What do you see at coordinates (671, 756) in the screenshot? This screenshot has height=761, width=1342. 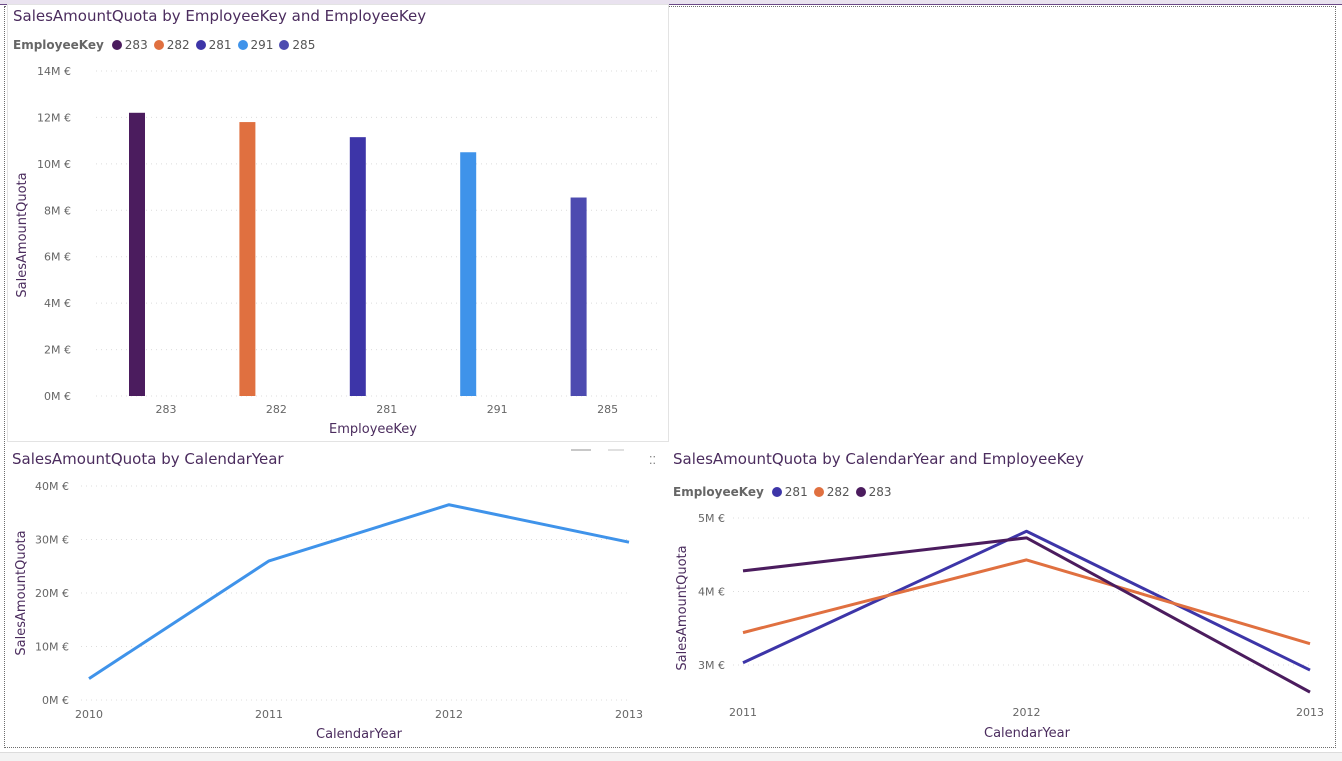 I see `bottom-strip` at bounding box center [671, 756].